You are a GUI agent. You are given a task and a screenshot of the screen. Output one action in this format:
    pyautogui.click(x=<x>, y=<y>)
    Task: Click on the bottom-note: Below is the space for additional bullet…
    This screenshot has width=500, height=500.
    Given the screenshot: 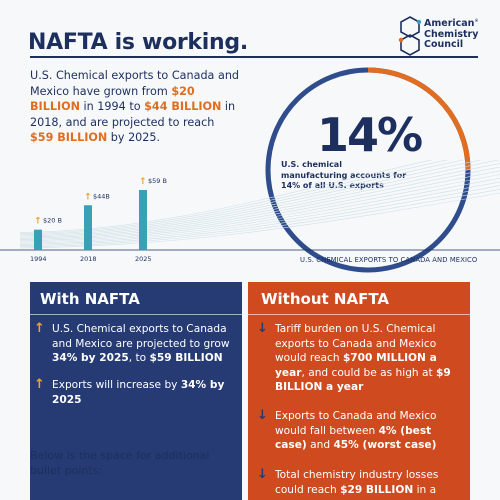 What is the action you would take?
    pyautogui.click(x=120, y=463)
    